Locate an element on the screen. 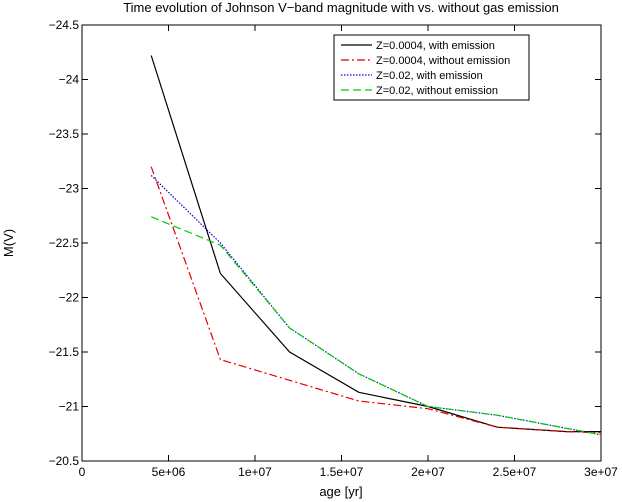  x-axis-label: age [yr] is located at coordinates (340, 491).